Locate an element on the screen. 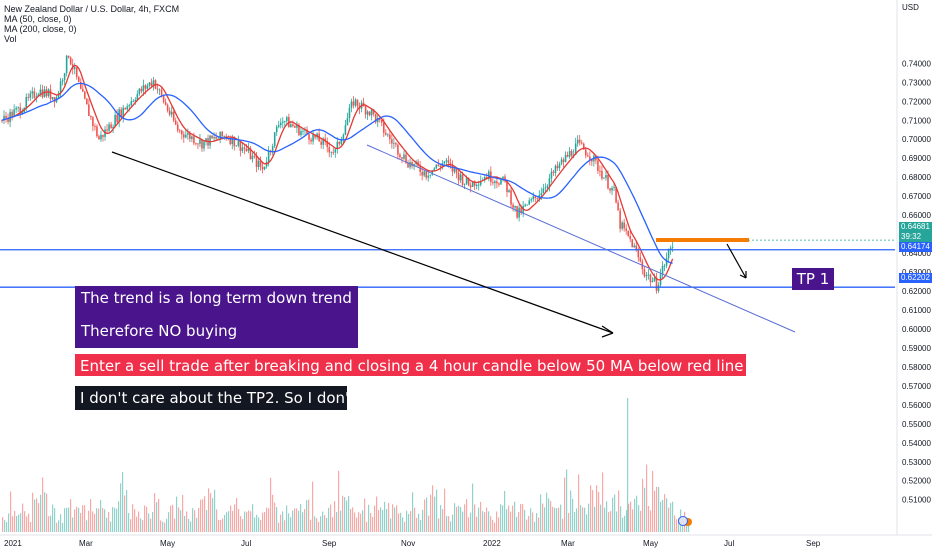 The height and width of the screenshot is (555, 932). x-tick-label: Sep is located at coordinates (329, 543).